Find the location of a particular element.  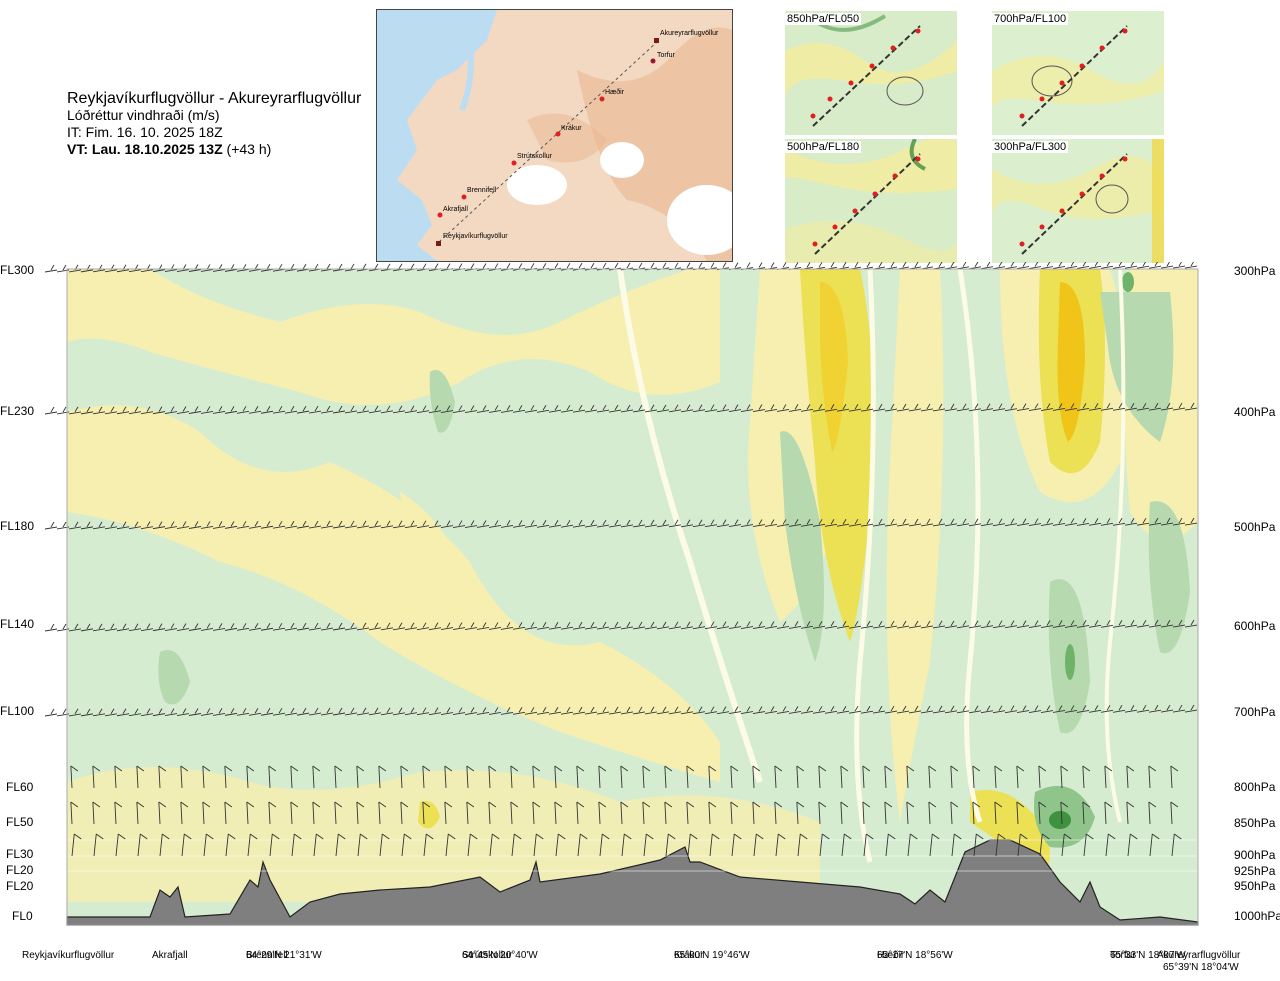

waypoint-coord: 64°29'N 21°31'W is located at coordinates (284, 955).